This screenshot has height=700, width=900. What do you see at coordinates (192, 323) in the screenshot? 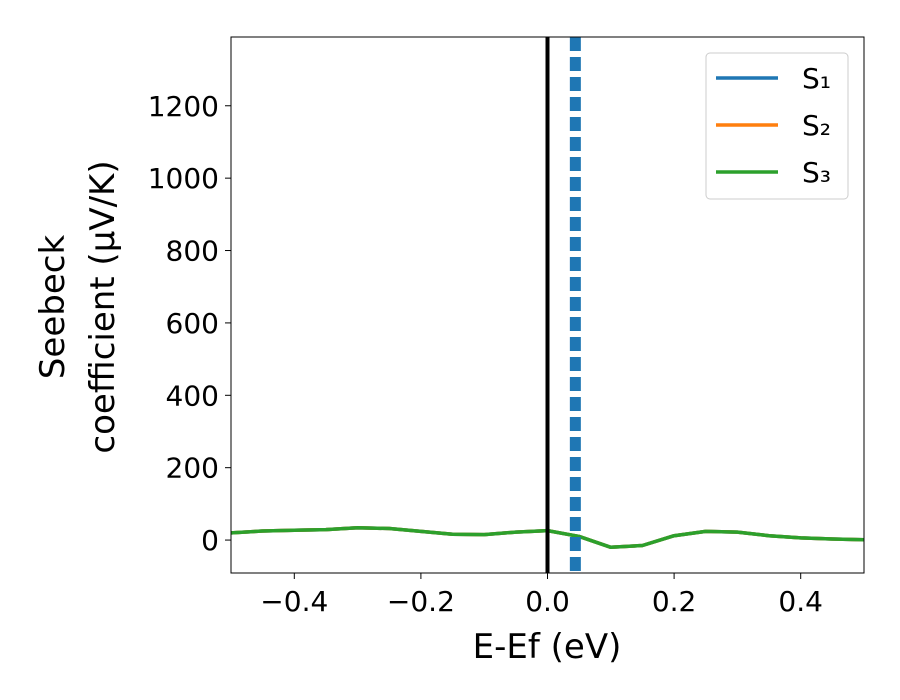
I see `y-tick-label: 600` at bounding box center [192, 323].